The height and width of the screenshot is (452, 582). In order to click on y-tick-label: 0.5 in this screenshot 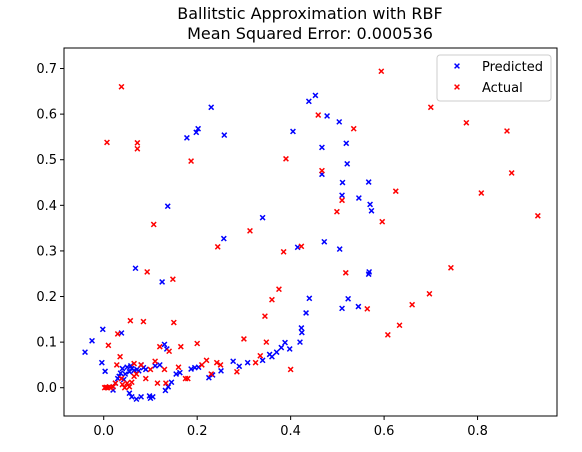, I will do `click(46, 160)`.